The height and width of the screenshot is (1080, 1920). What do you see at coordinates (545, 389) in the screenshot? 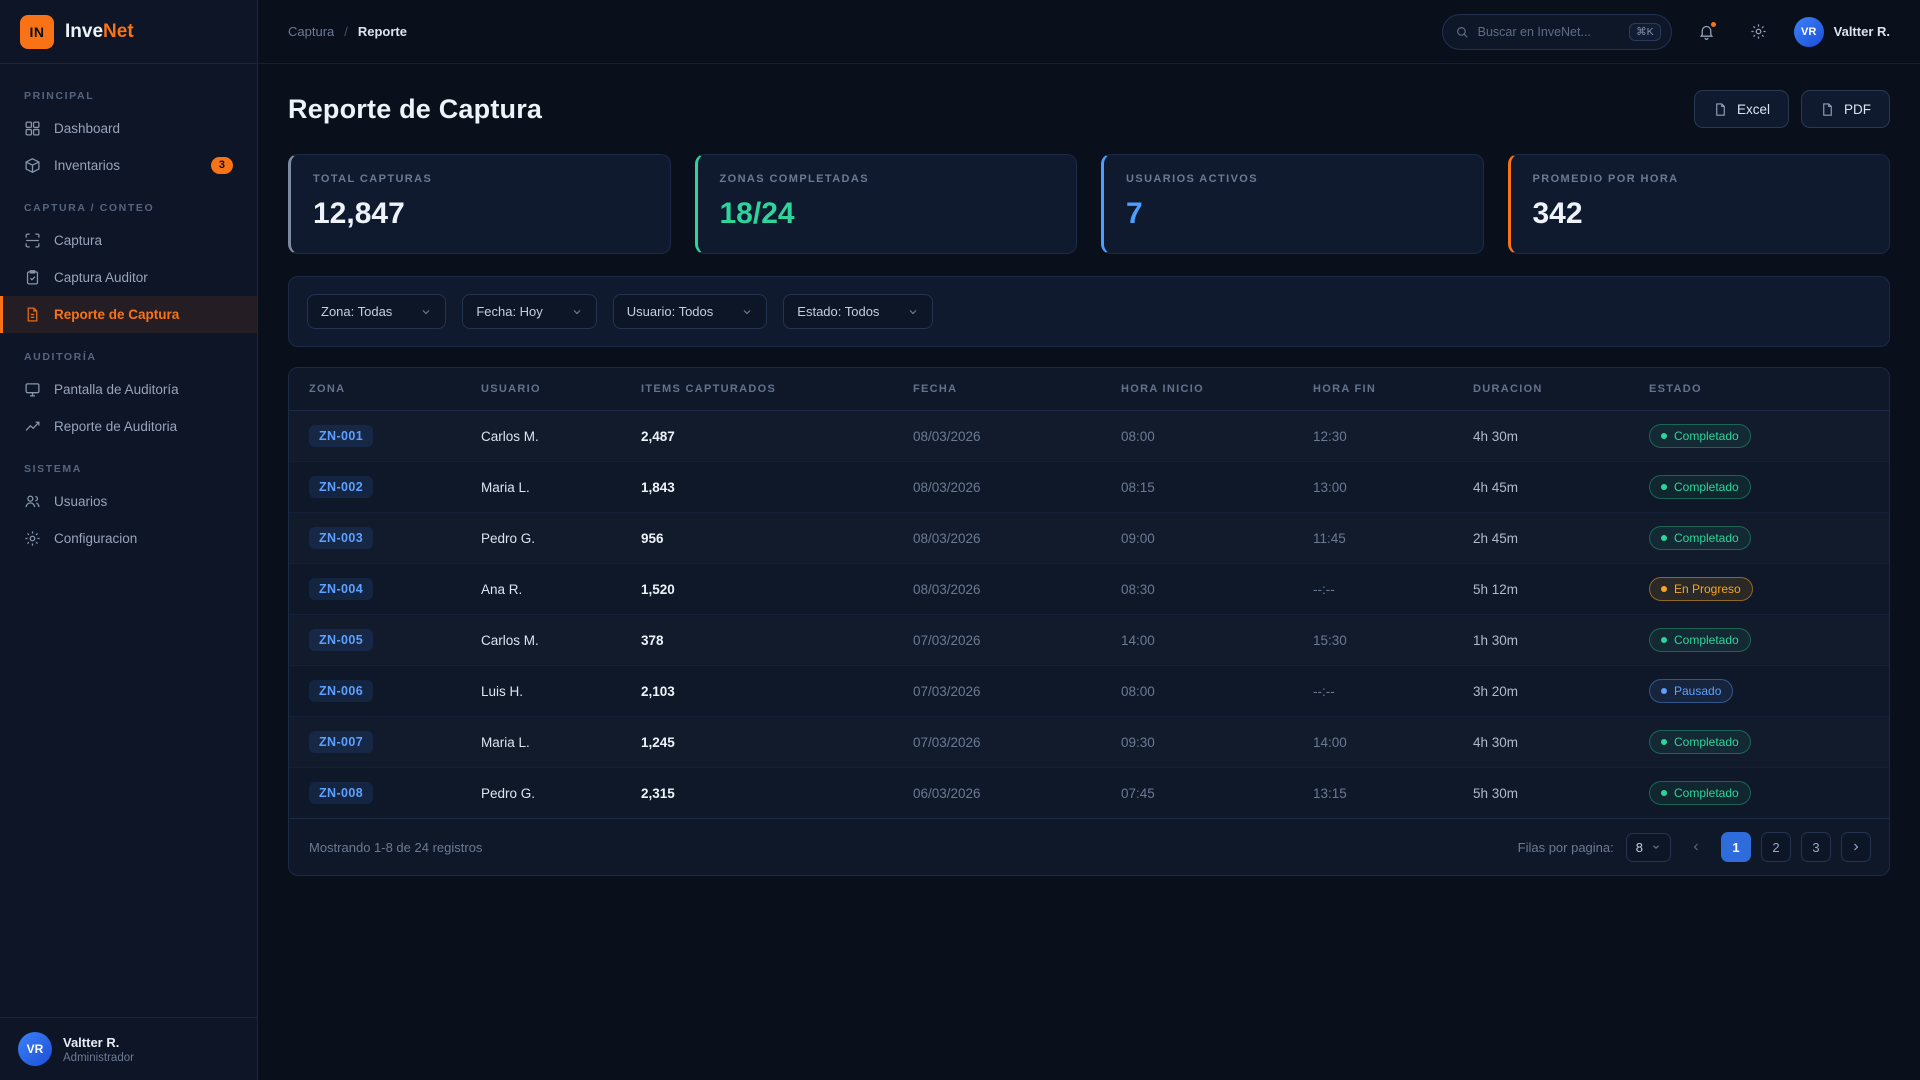
I see `col-usuario: Usuario` at bounding box center [545, 389].